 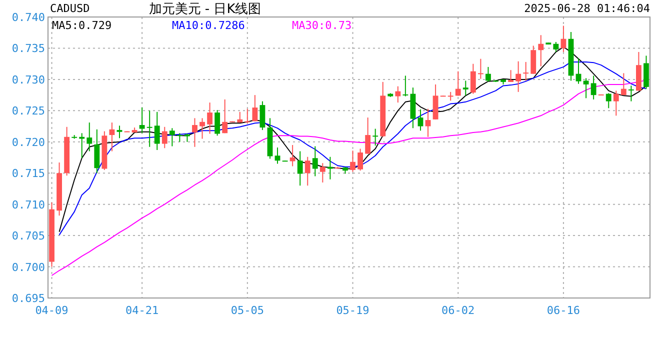 I want to click on legend: MA5:0.729 MA10:0.7286 MA30:0.73, so click(x=202, y=25).